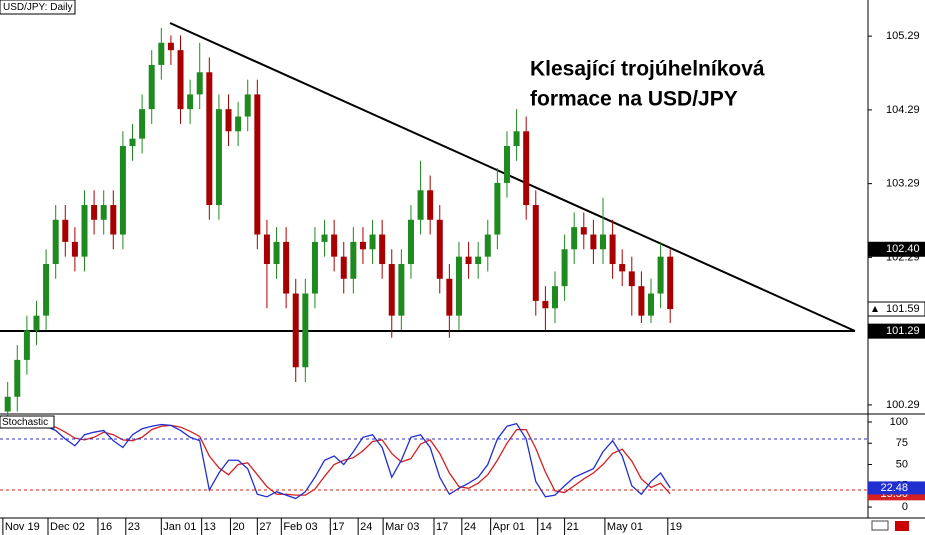 This screenshot has width=925, height=535. I want to click on x-tick-label: Mar 03, so click(402, 527).